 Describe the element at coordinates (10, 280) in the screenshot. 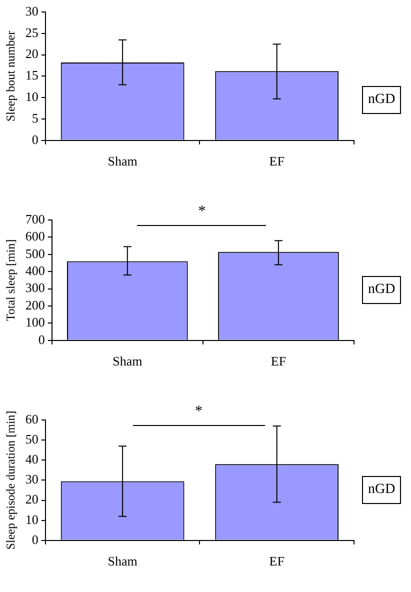

I see `y-axis-title: Total sleep [min]` at that location.